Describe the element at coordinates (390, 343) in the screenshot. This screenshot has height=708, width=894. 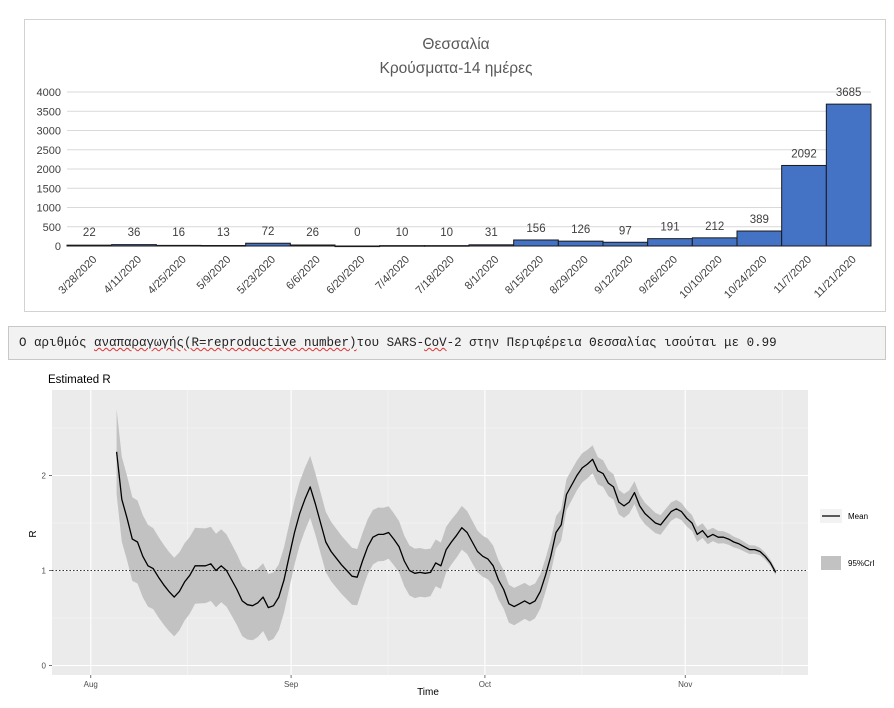
I see `banner-text-middle: του SARS-` at that location.